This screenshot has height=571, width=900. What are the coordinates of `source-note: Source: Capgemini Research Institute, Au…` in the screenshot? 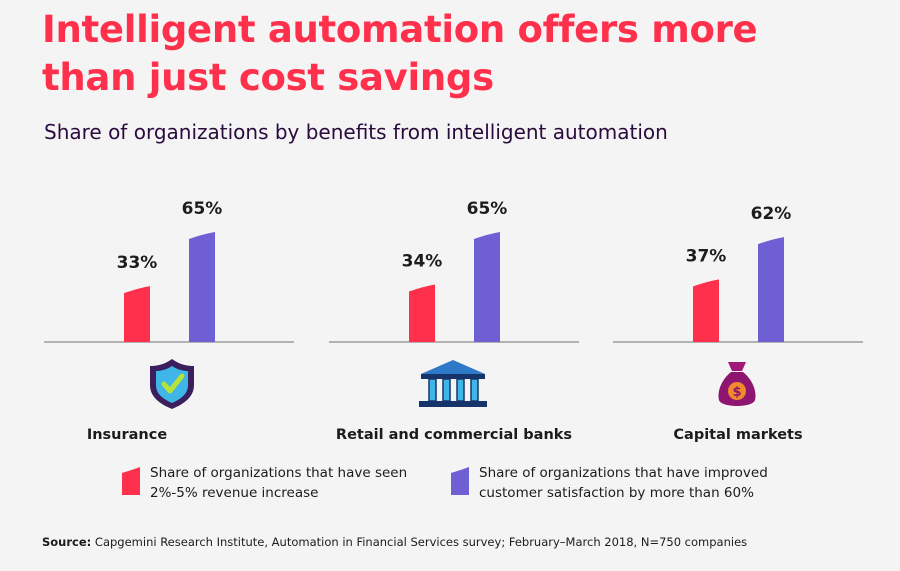 It's located at (394, 542).